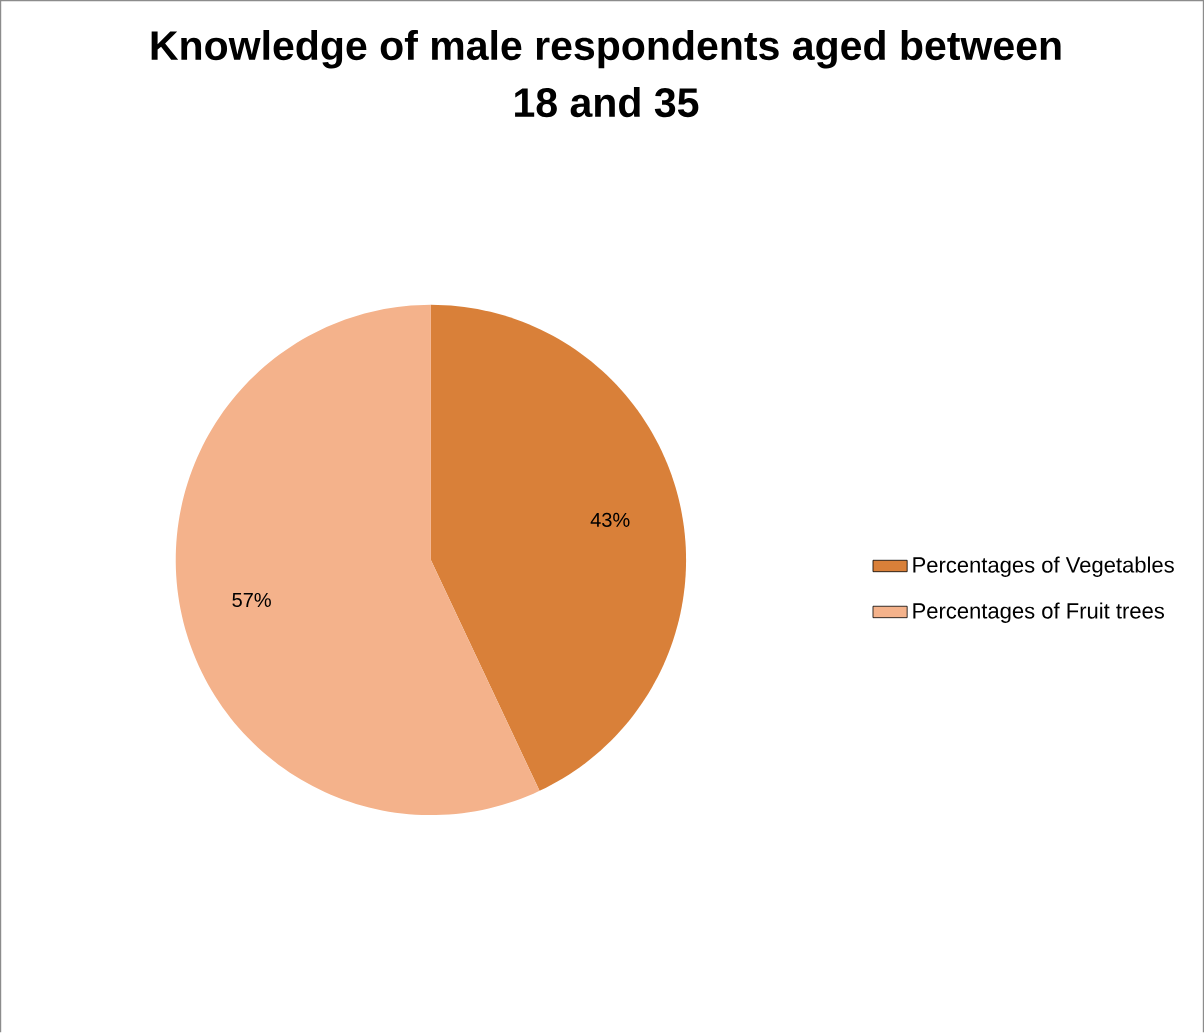 The width and height of the screenshot is (1204, 1033). What do you see at coordinates (606, 74) in the screenshot?
I see `chart-title: Knowledge of male respondents aged between 18 and 35` at bounding box center [606, 74].